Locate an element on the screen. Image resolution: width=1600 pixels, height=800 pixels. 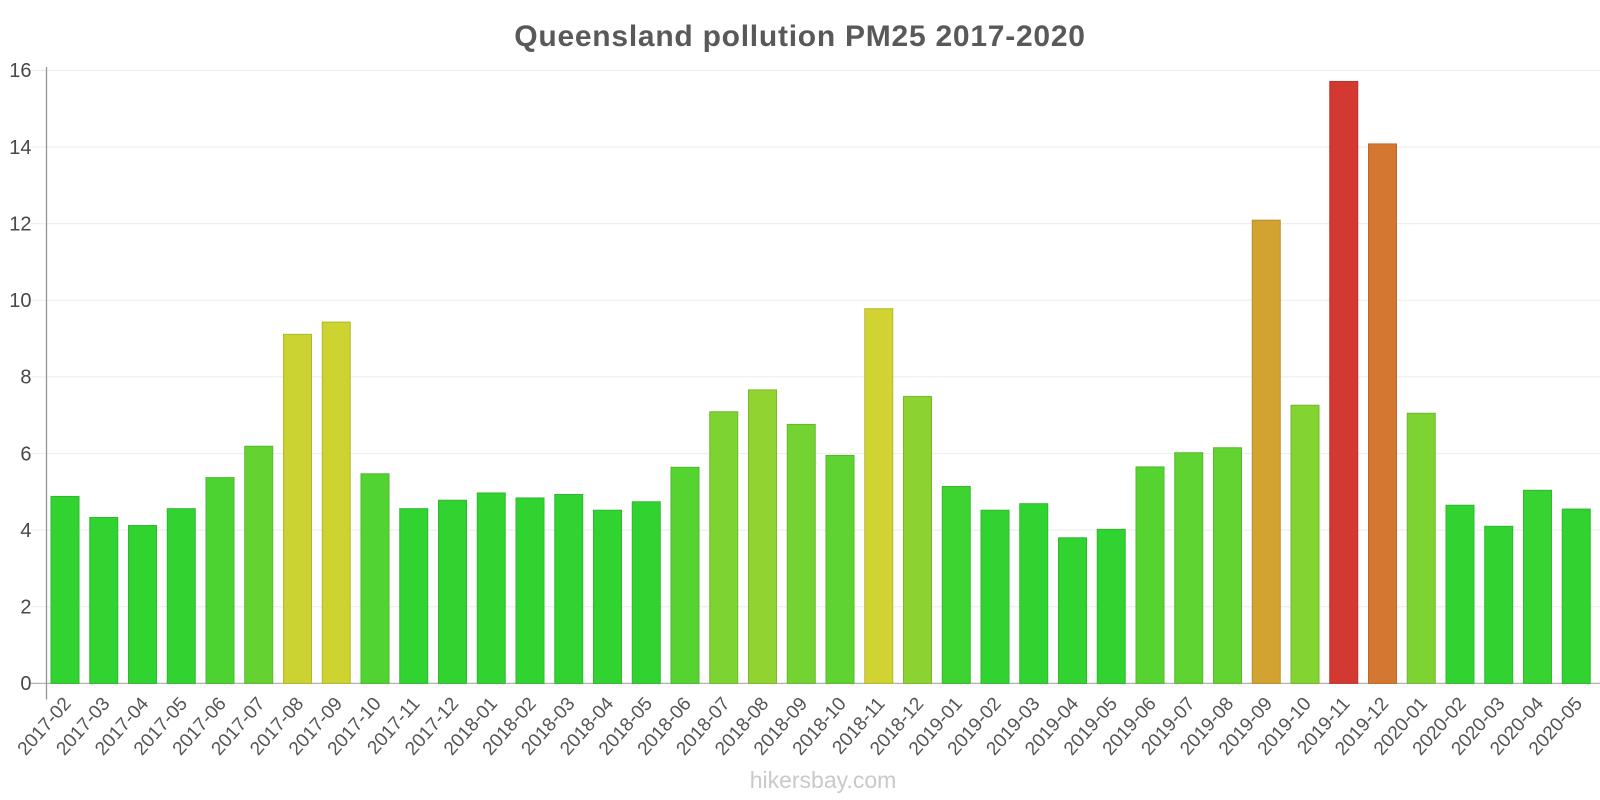
svg-text: 12 is located at coordinates (20, 224).